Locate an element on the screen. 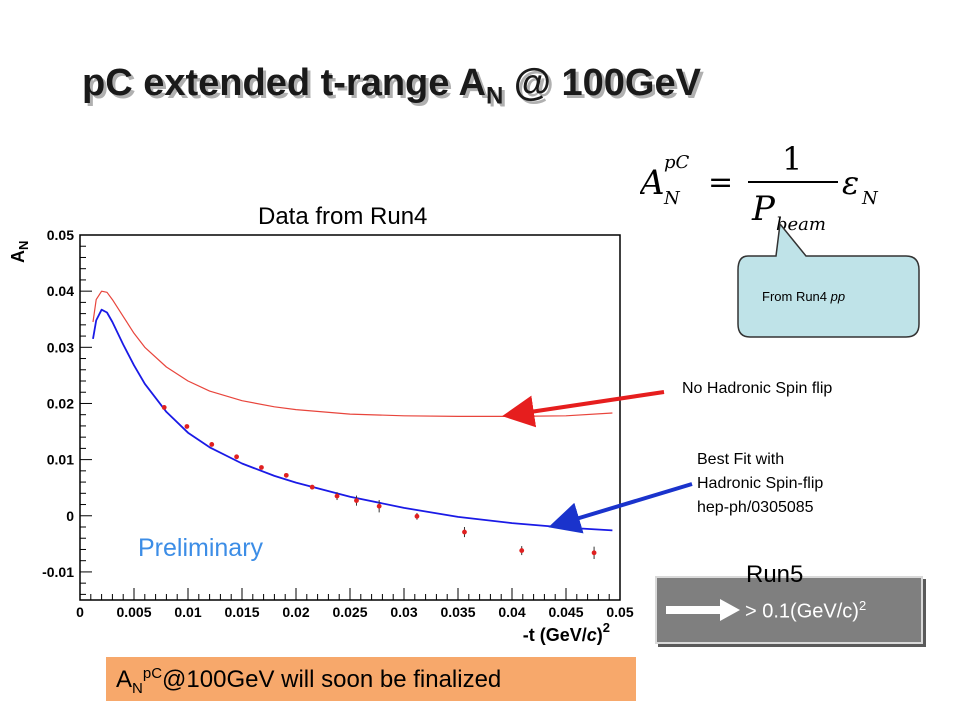  annotation-no-hadronic: No Hadronic Spin flip is located at coordinates (757, 388).